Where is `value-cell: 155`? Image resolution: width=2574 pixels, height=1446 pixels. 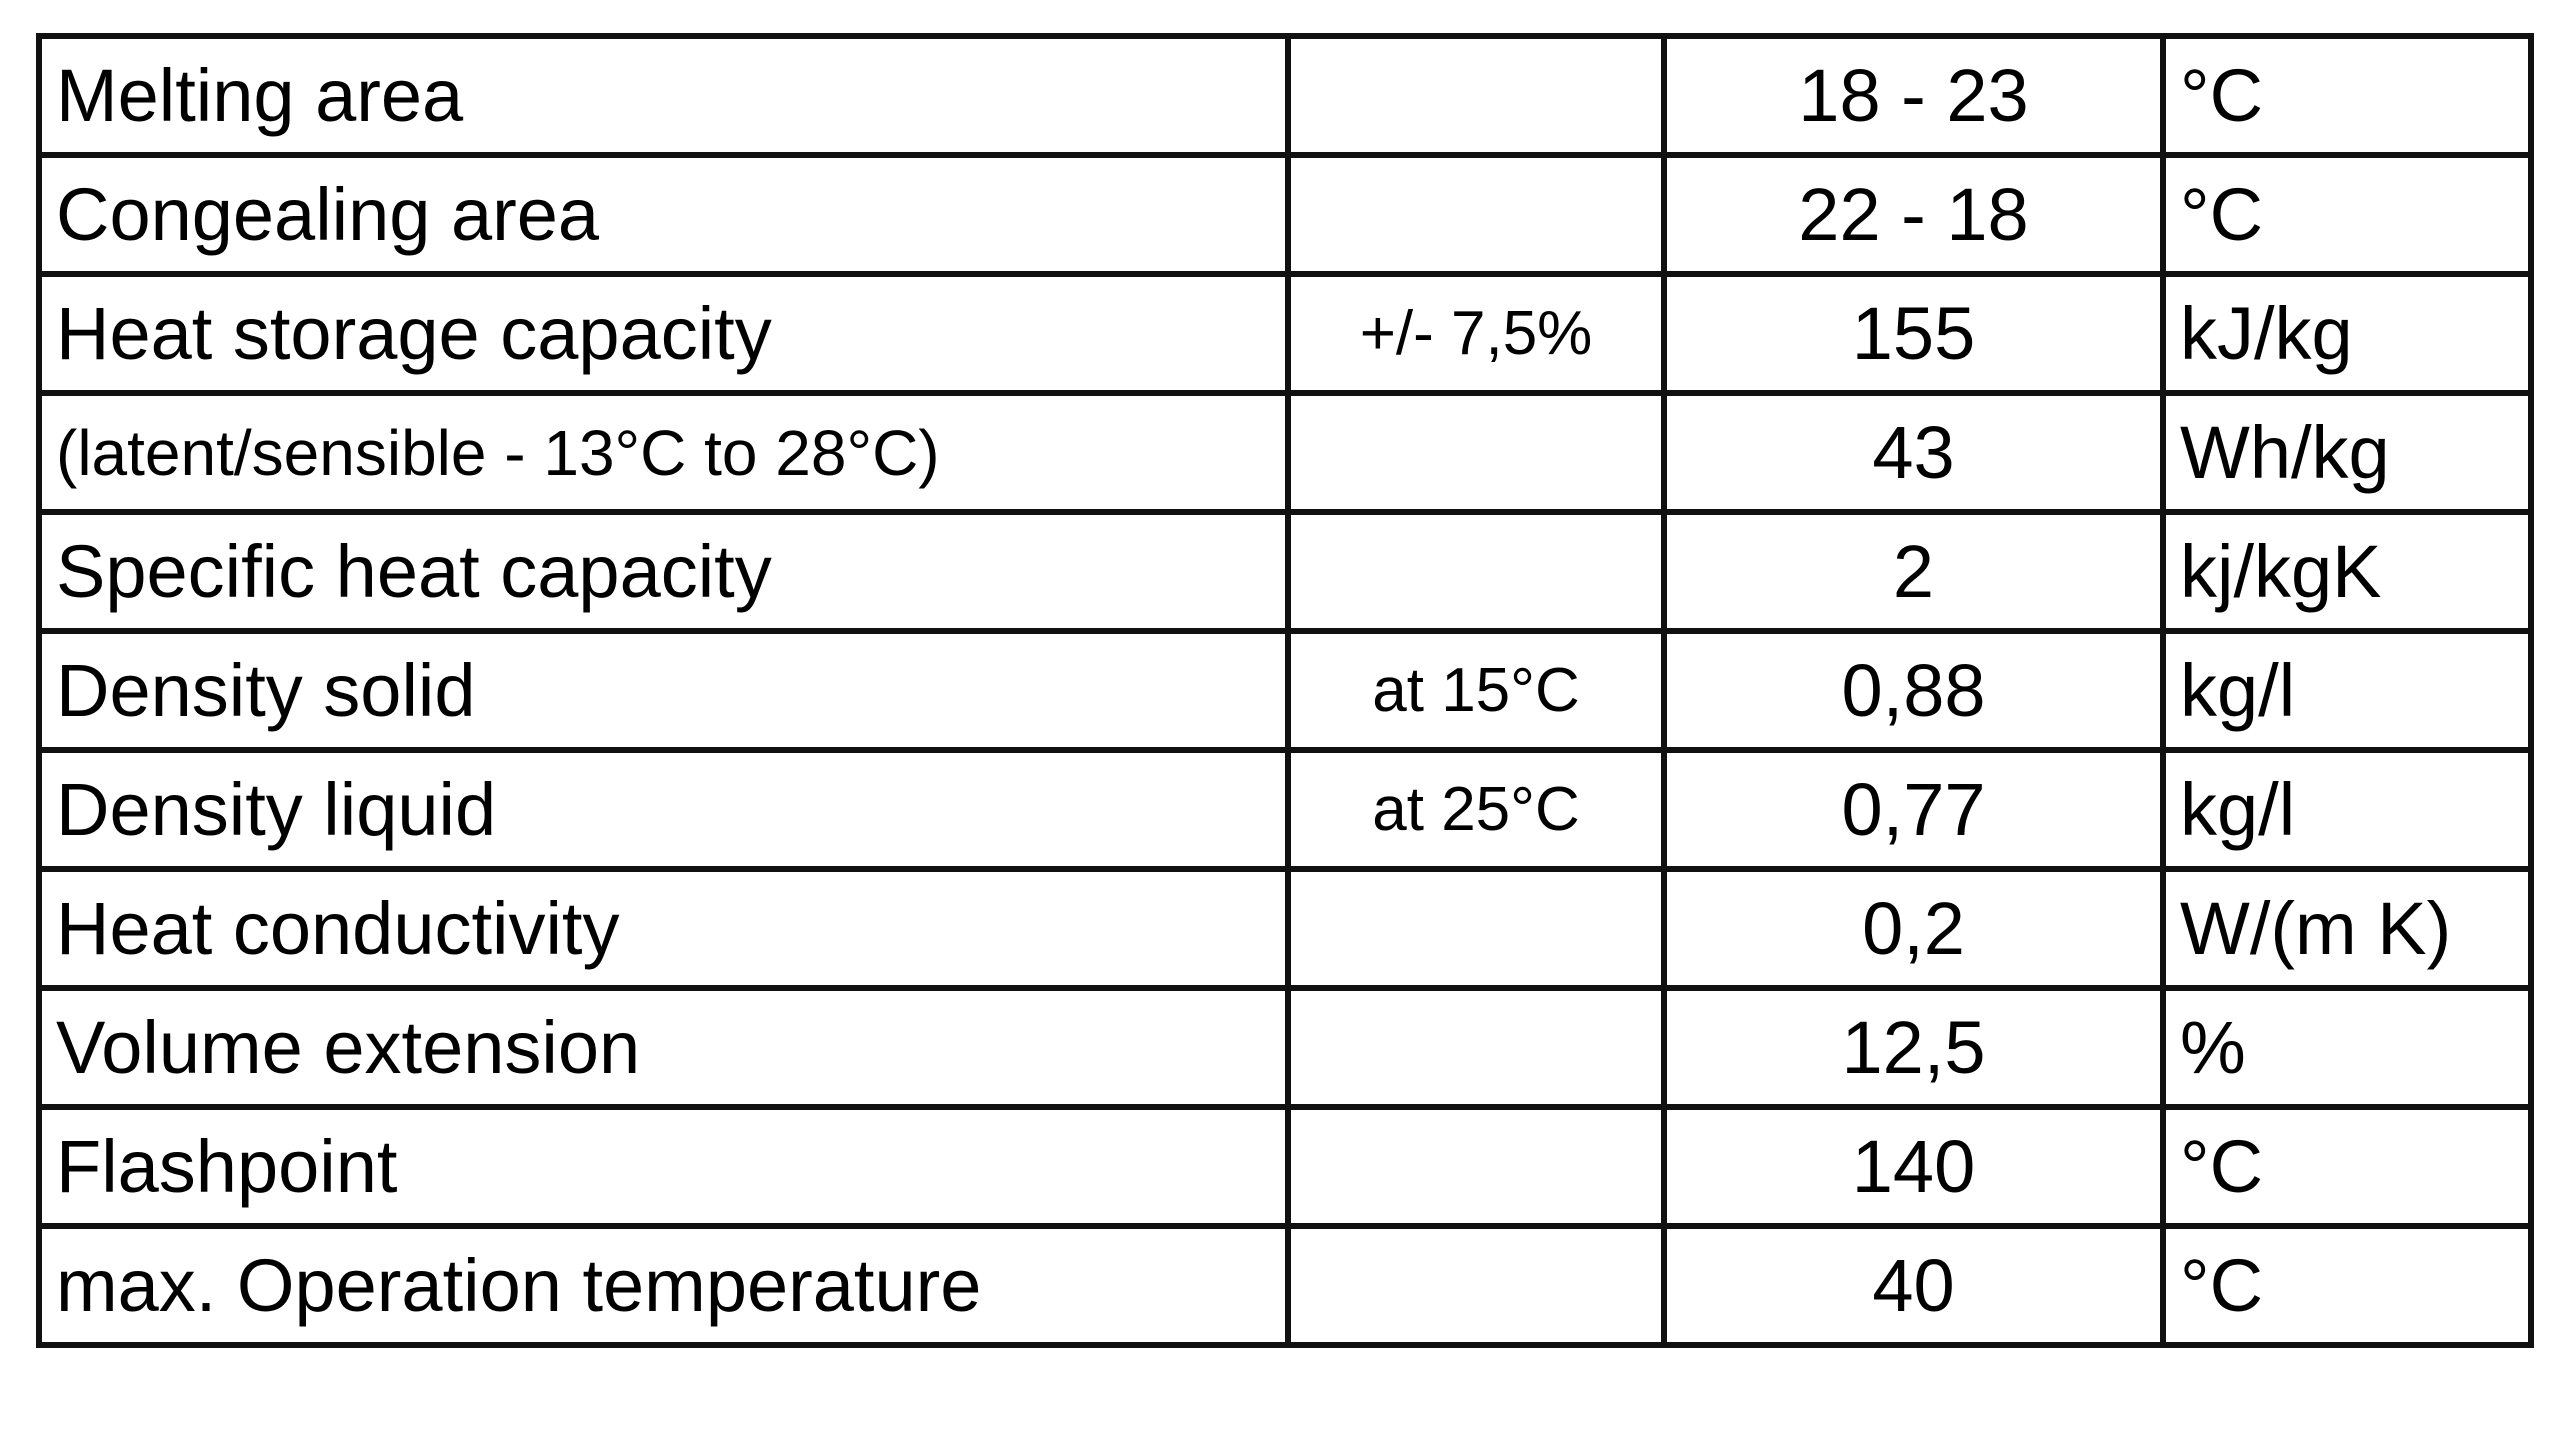 value-cell: 155 is located at coordinates (1913, 333).